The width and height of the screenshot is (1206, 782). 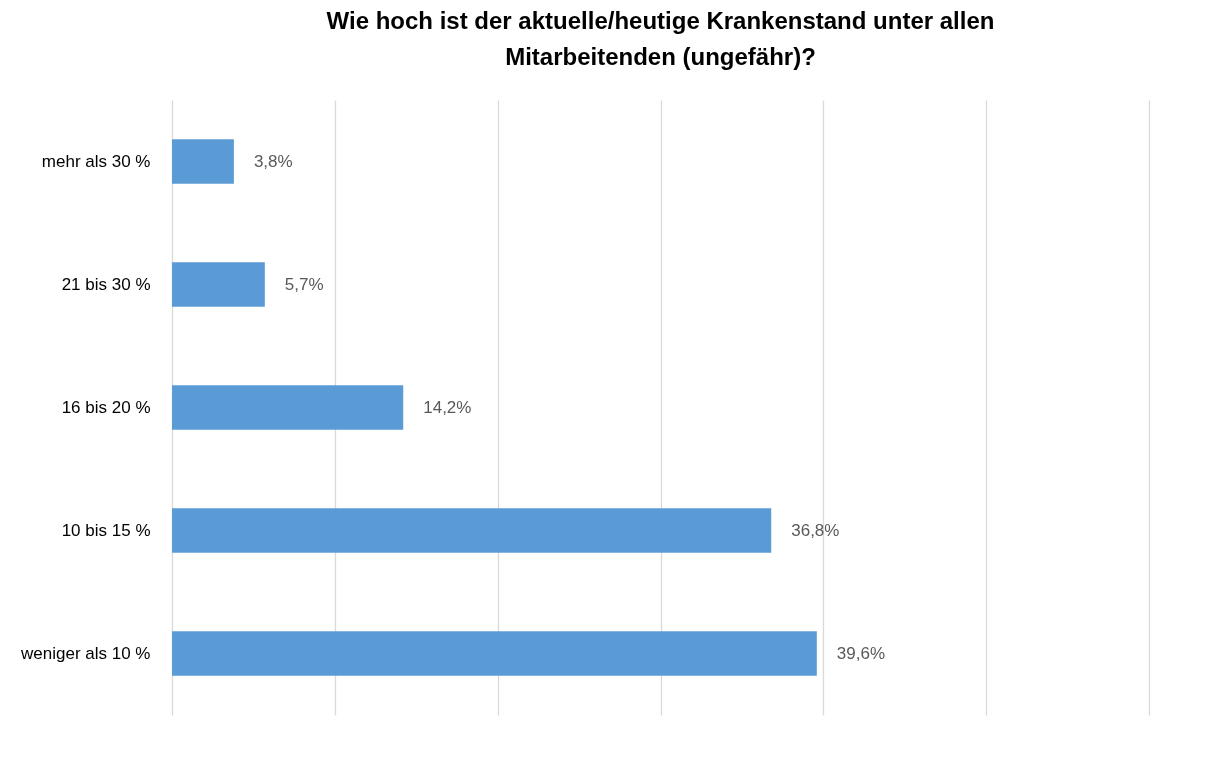 What do you see at coordinates (85, 653) in the screenshot?
I see `y-tick-label: weniger als 10 %` at bounding box center [85, 653].